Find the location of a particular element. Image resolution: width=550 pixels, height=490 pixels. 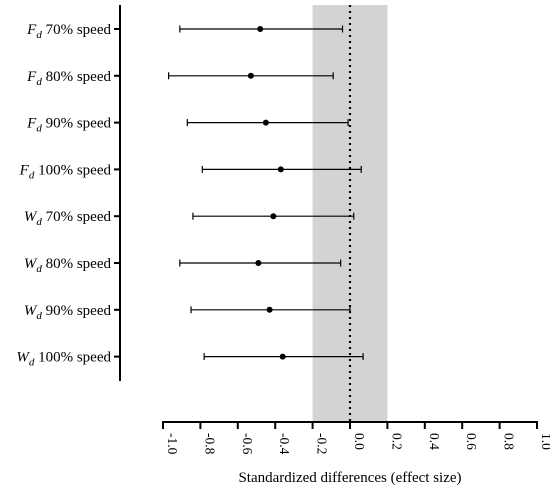

row-label: Fd 100% speed is located at coordinates (65, 171).